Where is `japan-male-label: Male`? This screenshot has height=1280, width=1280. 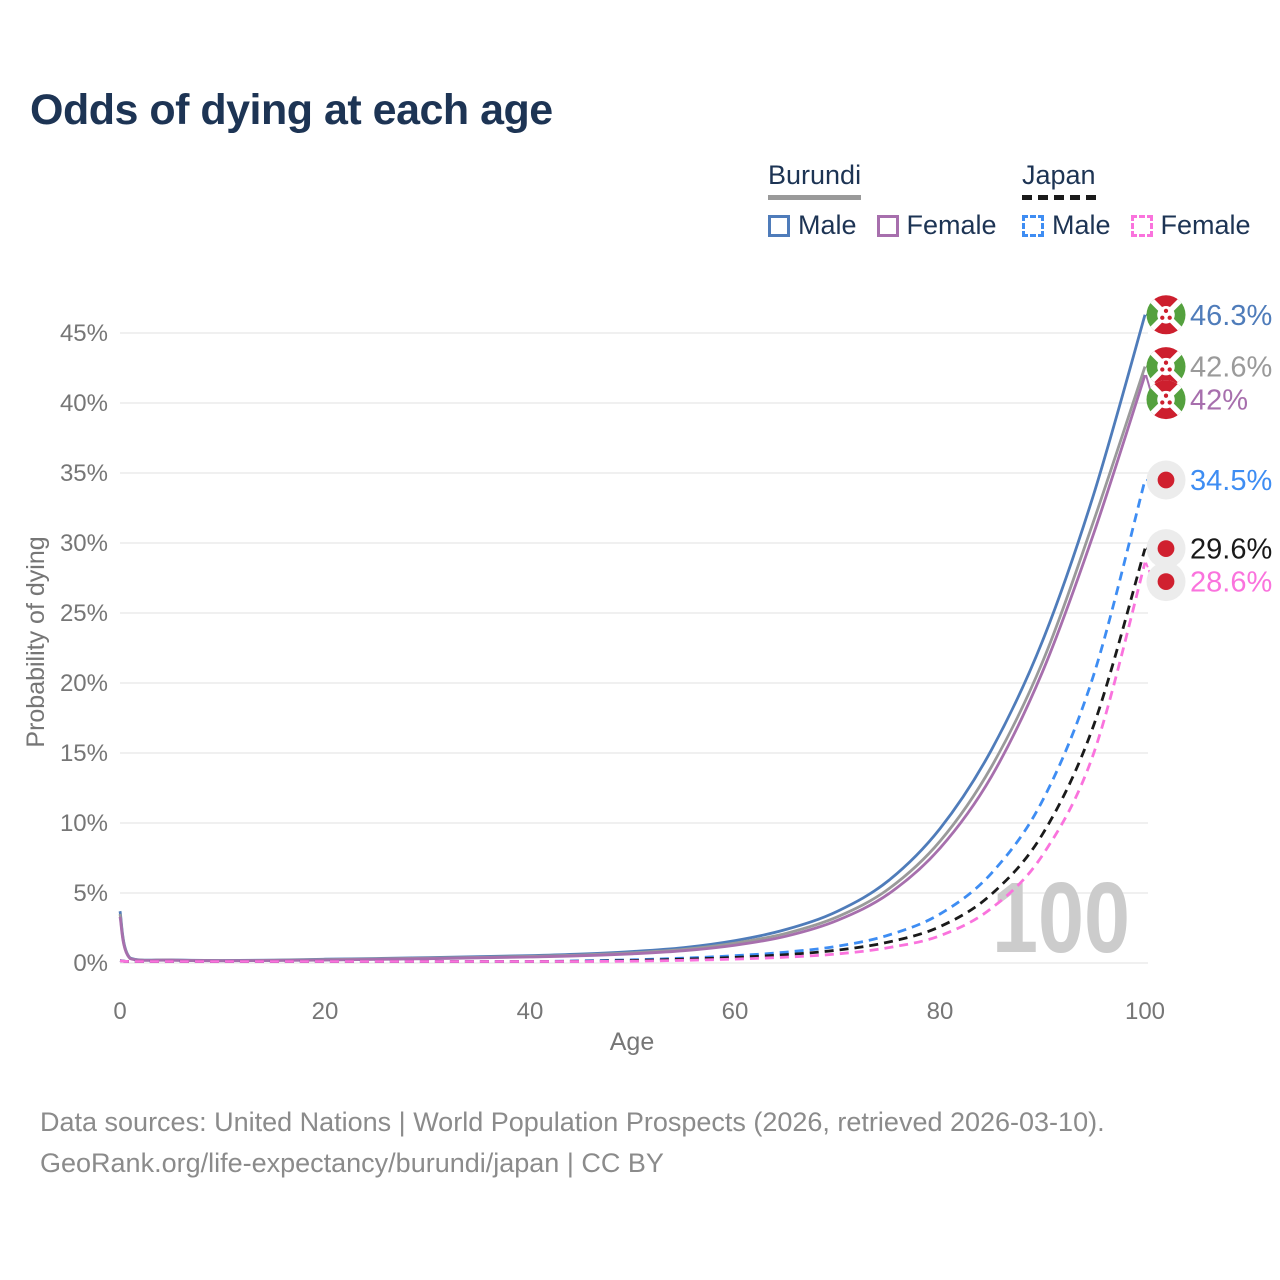 japan-male-label: Male is located at coordinates (1081, 225).